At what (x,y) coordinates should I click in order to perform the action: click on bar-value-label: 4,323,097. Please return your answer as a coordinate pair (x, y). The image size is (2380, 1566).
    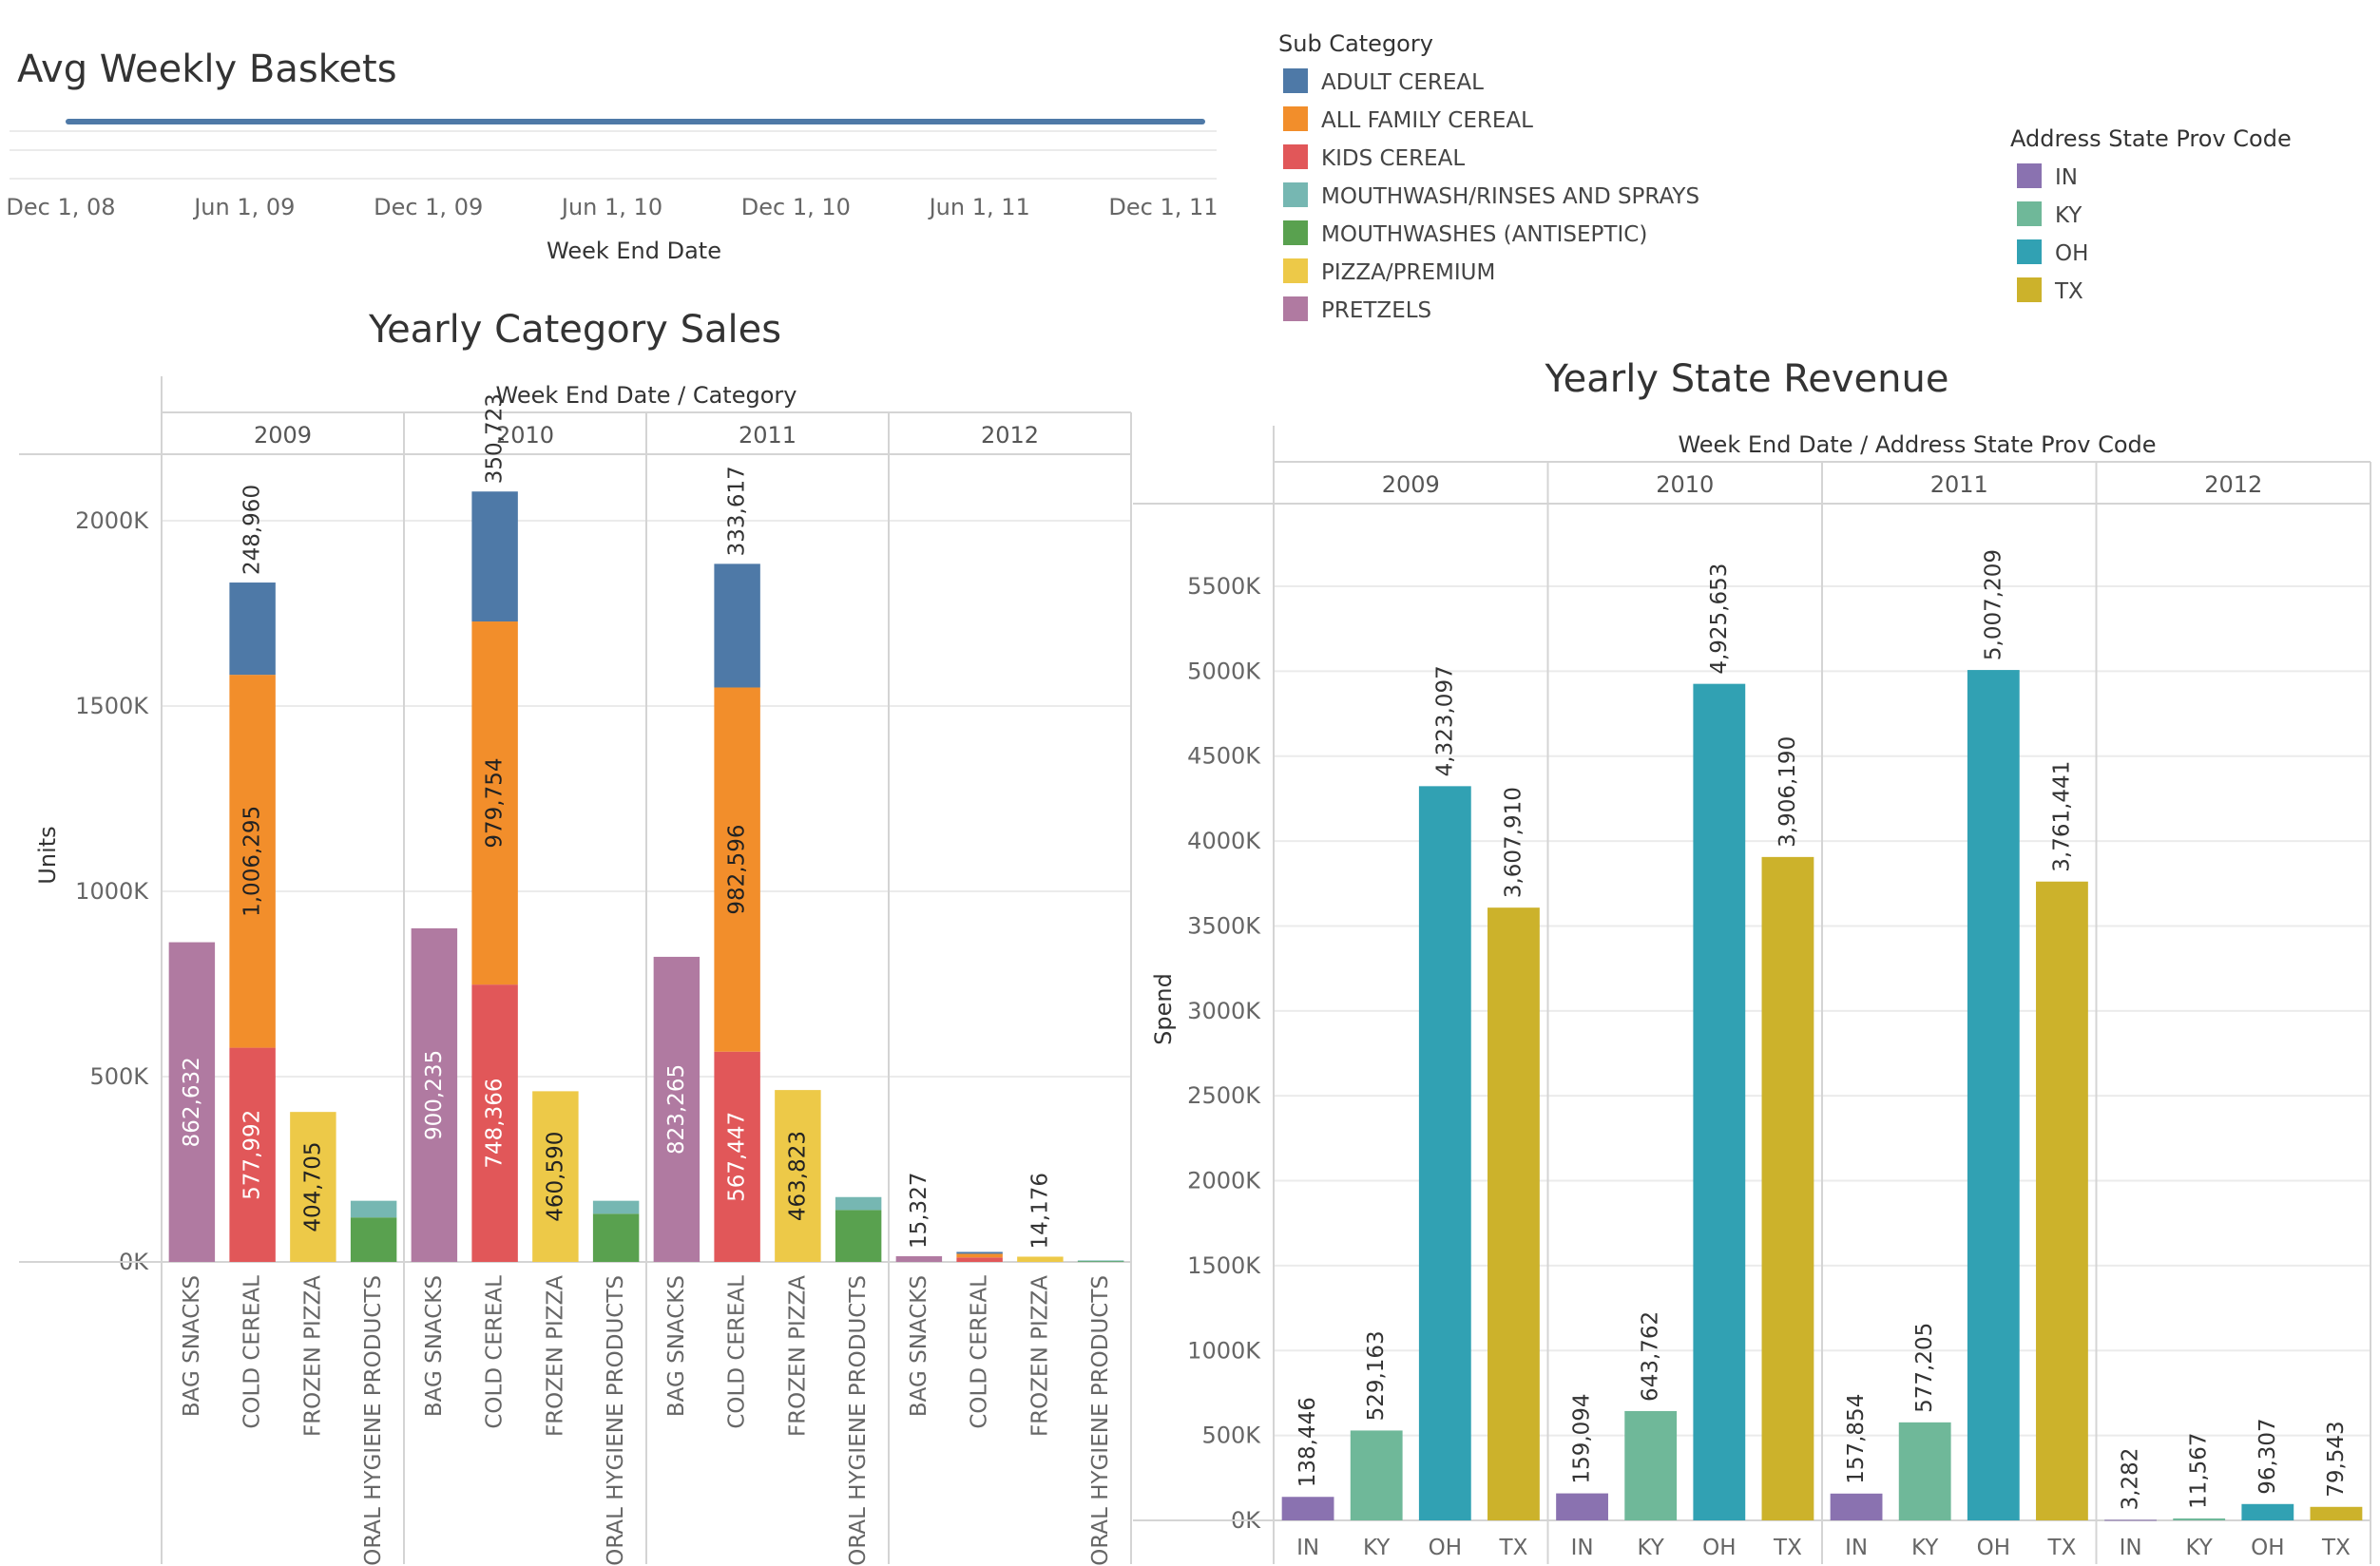
    Looking at the image, I should click on (1444, 721).